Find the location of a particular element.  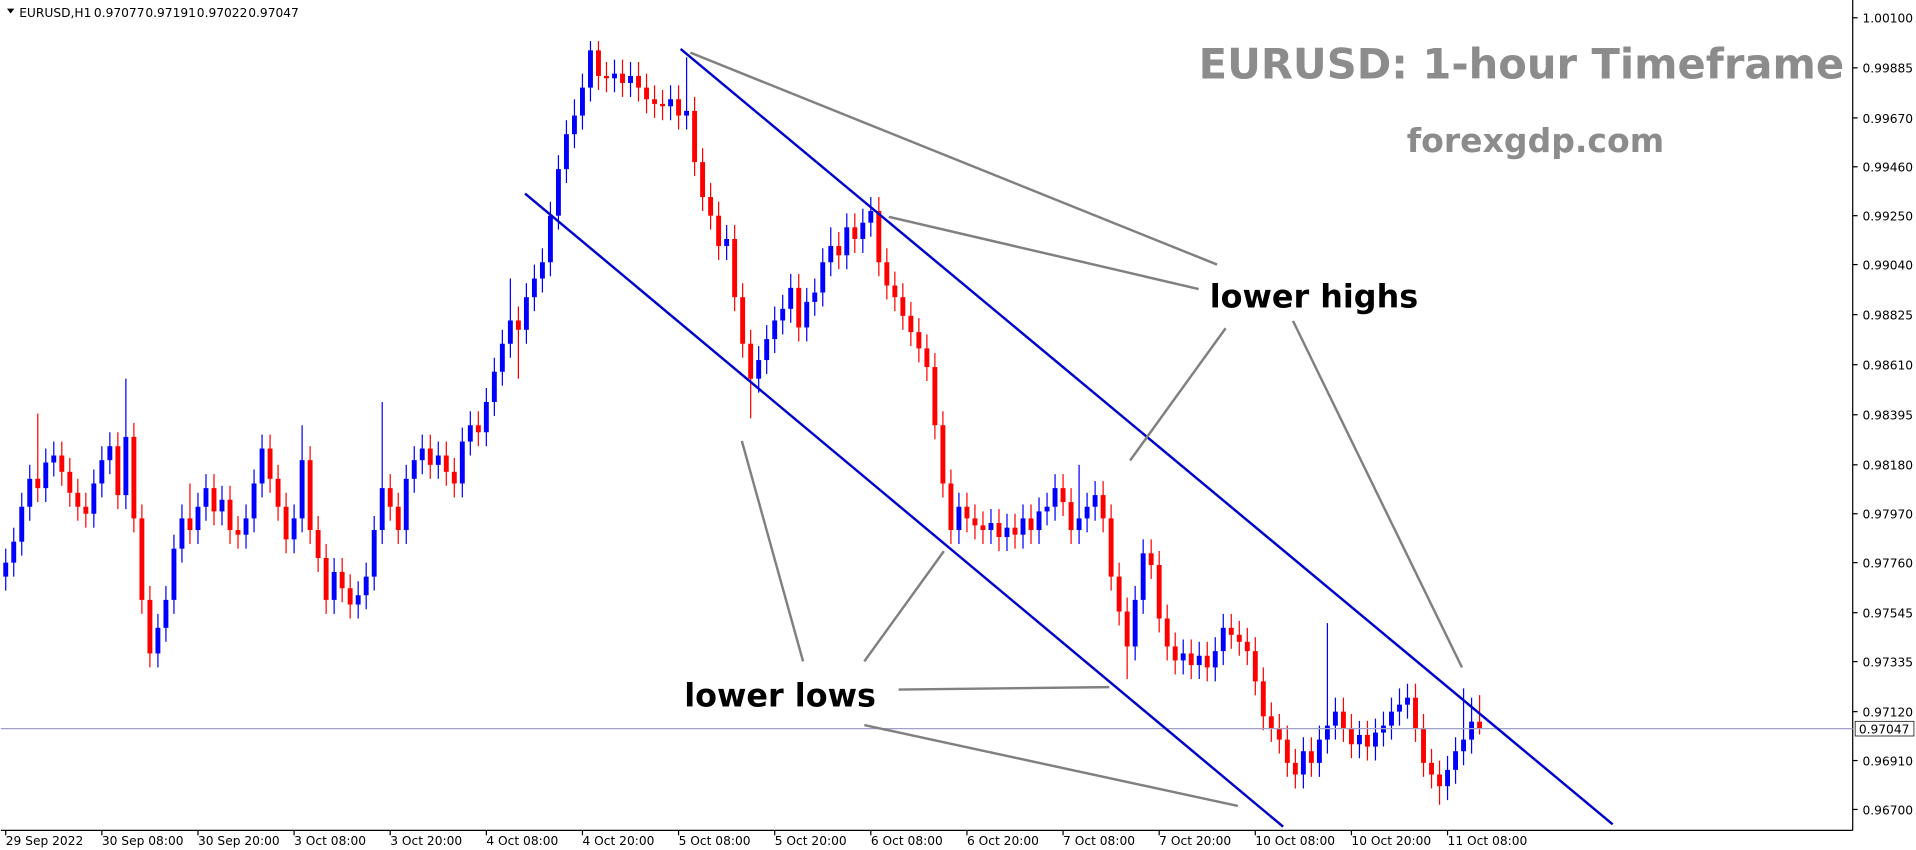

x-tick-label: 11 Oct 08:00 is located at coordinates (1488, 841).